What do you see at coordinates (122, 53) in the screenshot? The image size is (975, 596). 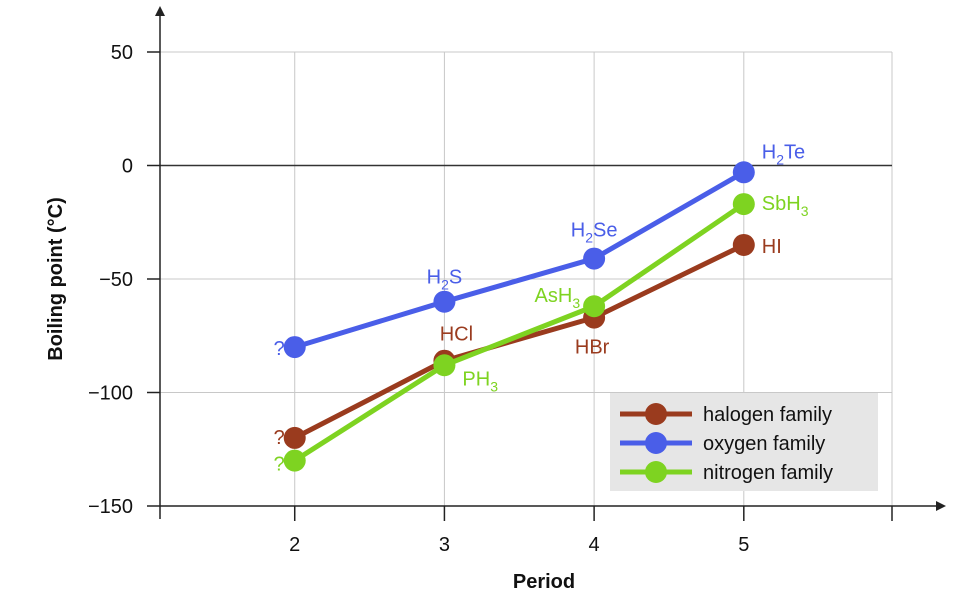 I see `y-tick-label: 50` at bounding box center [122, 53].